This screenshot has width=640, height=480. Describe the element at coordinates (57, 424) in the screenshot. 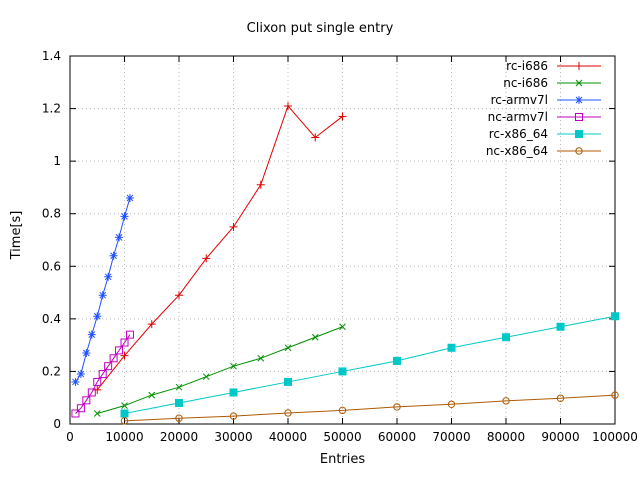

I see `y-tick-label: 0` at that location.